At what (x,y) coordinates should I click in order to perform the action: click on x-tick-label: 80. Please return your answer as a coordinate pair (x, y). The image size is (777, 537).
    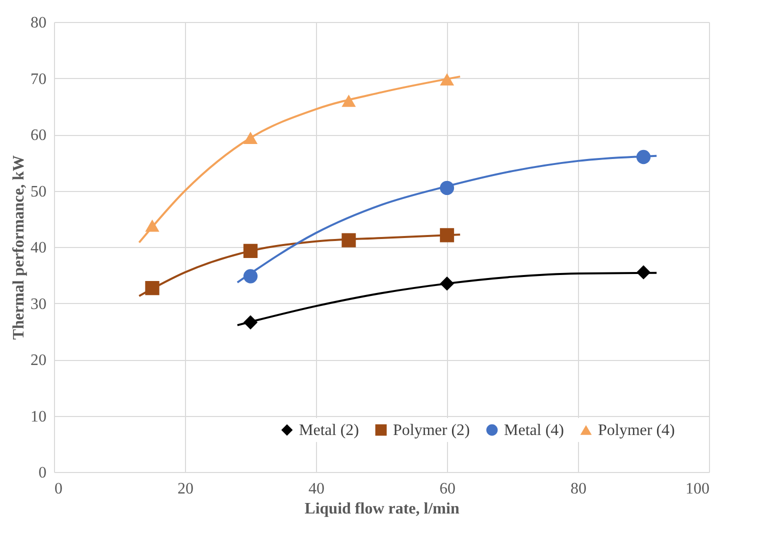
    Looking at the image, I should click on (578, 489).